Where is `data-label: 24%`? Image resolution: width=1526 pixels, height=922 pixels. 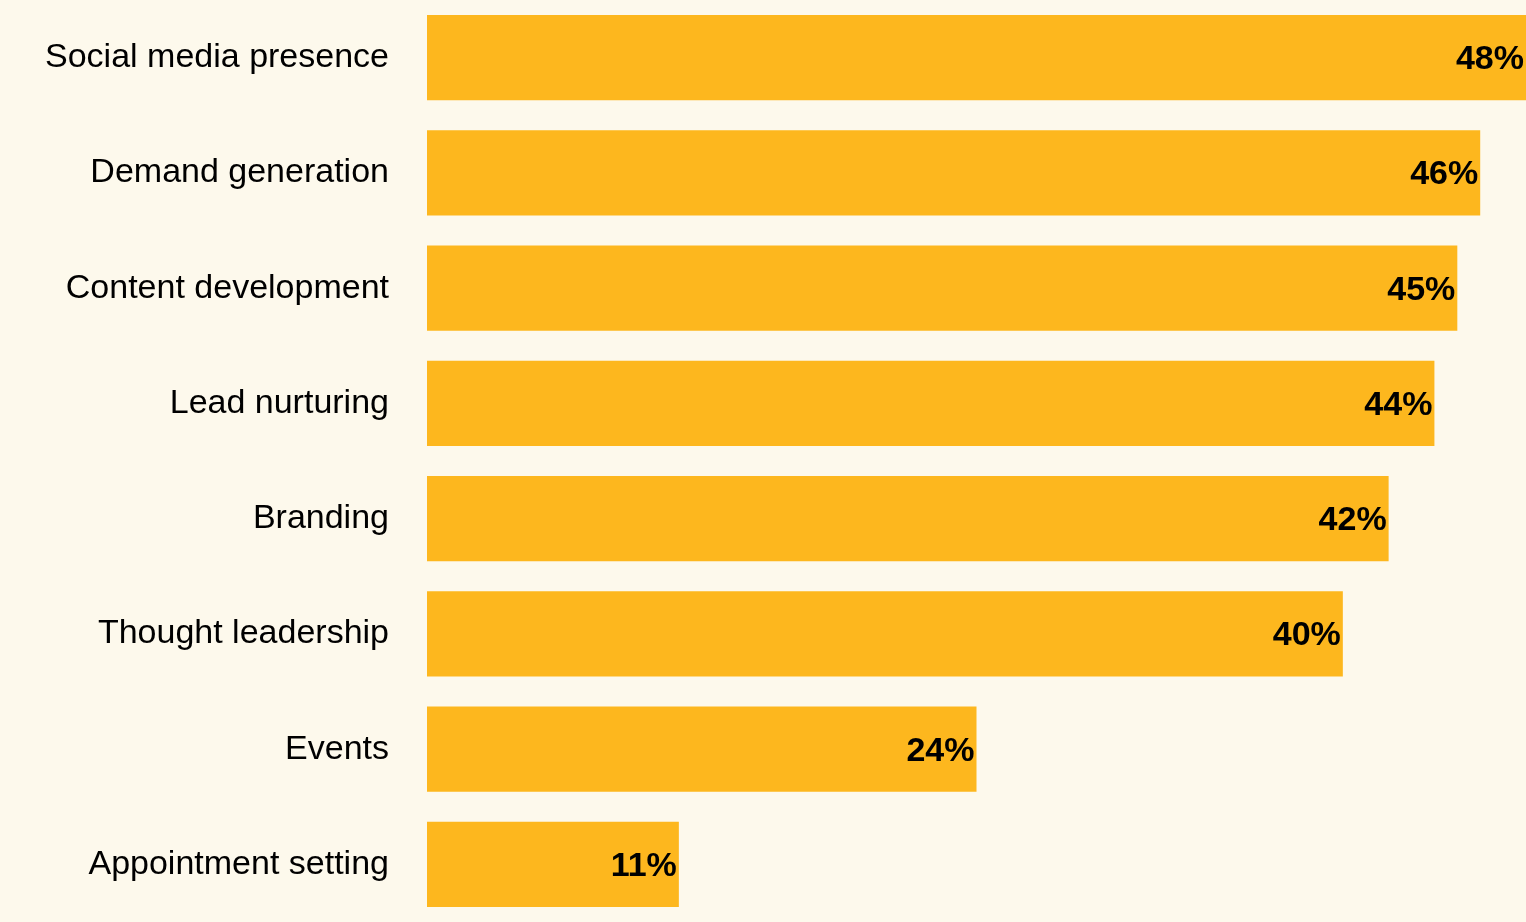
data-label: 24% is located at coordinates (940, 748).